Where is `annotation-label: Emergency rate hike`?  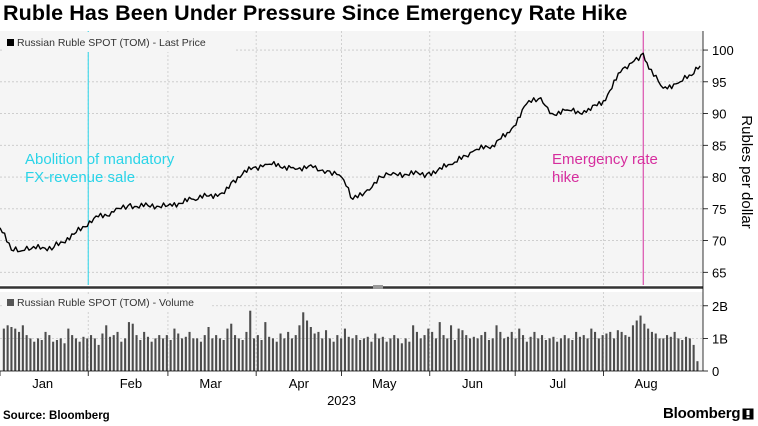
annotation-label: Emergency rate hike is located at coordinates (605, 168).